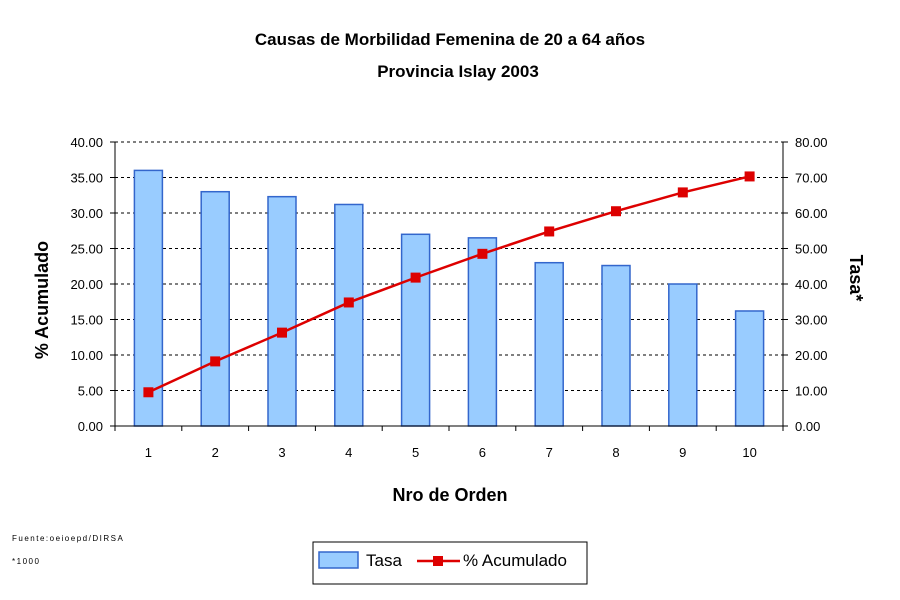 The image size is (900, 600). Describe the element at coordinates (86, 213) in the screenshot. I see `left-tick-label: 30.00` at that location.